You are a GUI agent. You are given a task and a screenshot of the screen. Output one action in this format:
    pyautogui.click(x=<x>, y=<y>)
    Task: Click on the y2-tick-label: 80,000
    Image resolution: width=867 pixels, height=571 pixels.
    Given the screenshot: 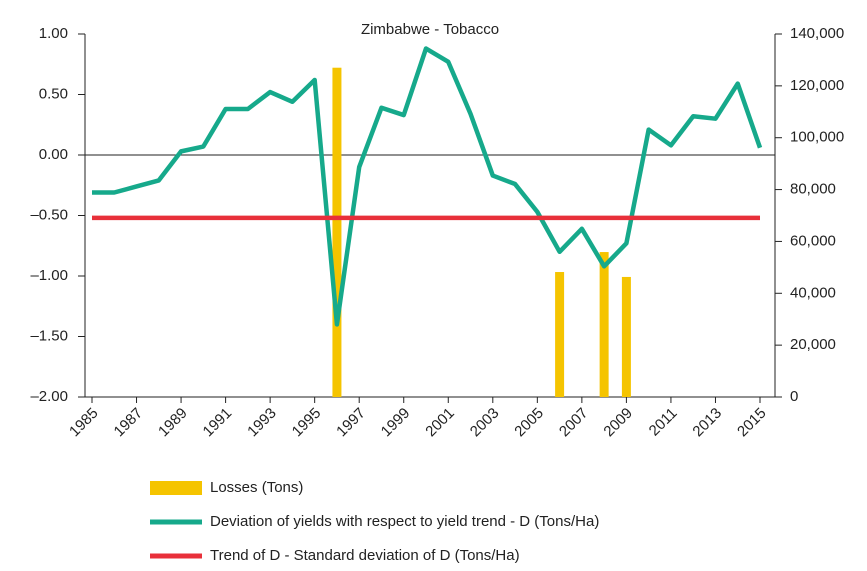 What is the action you would take?
    pyautogui.click(x=813, y=189)
    